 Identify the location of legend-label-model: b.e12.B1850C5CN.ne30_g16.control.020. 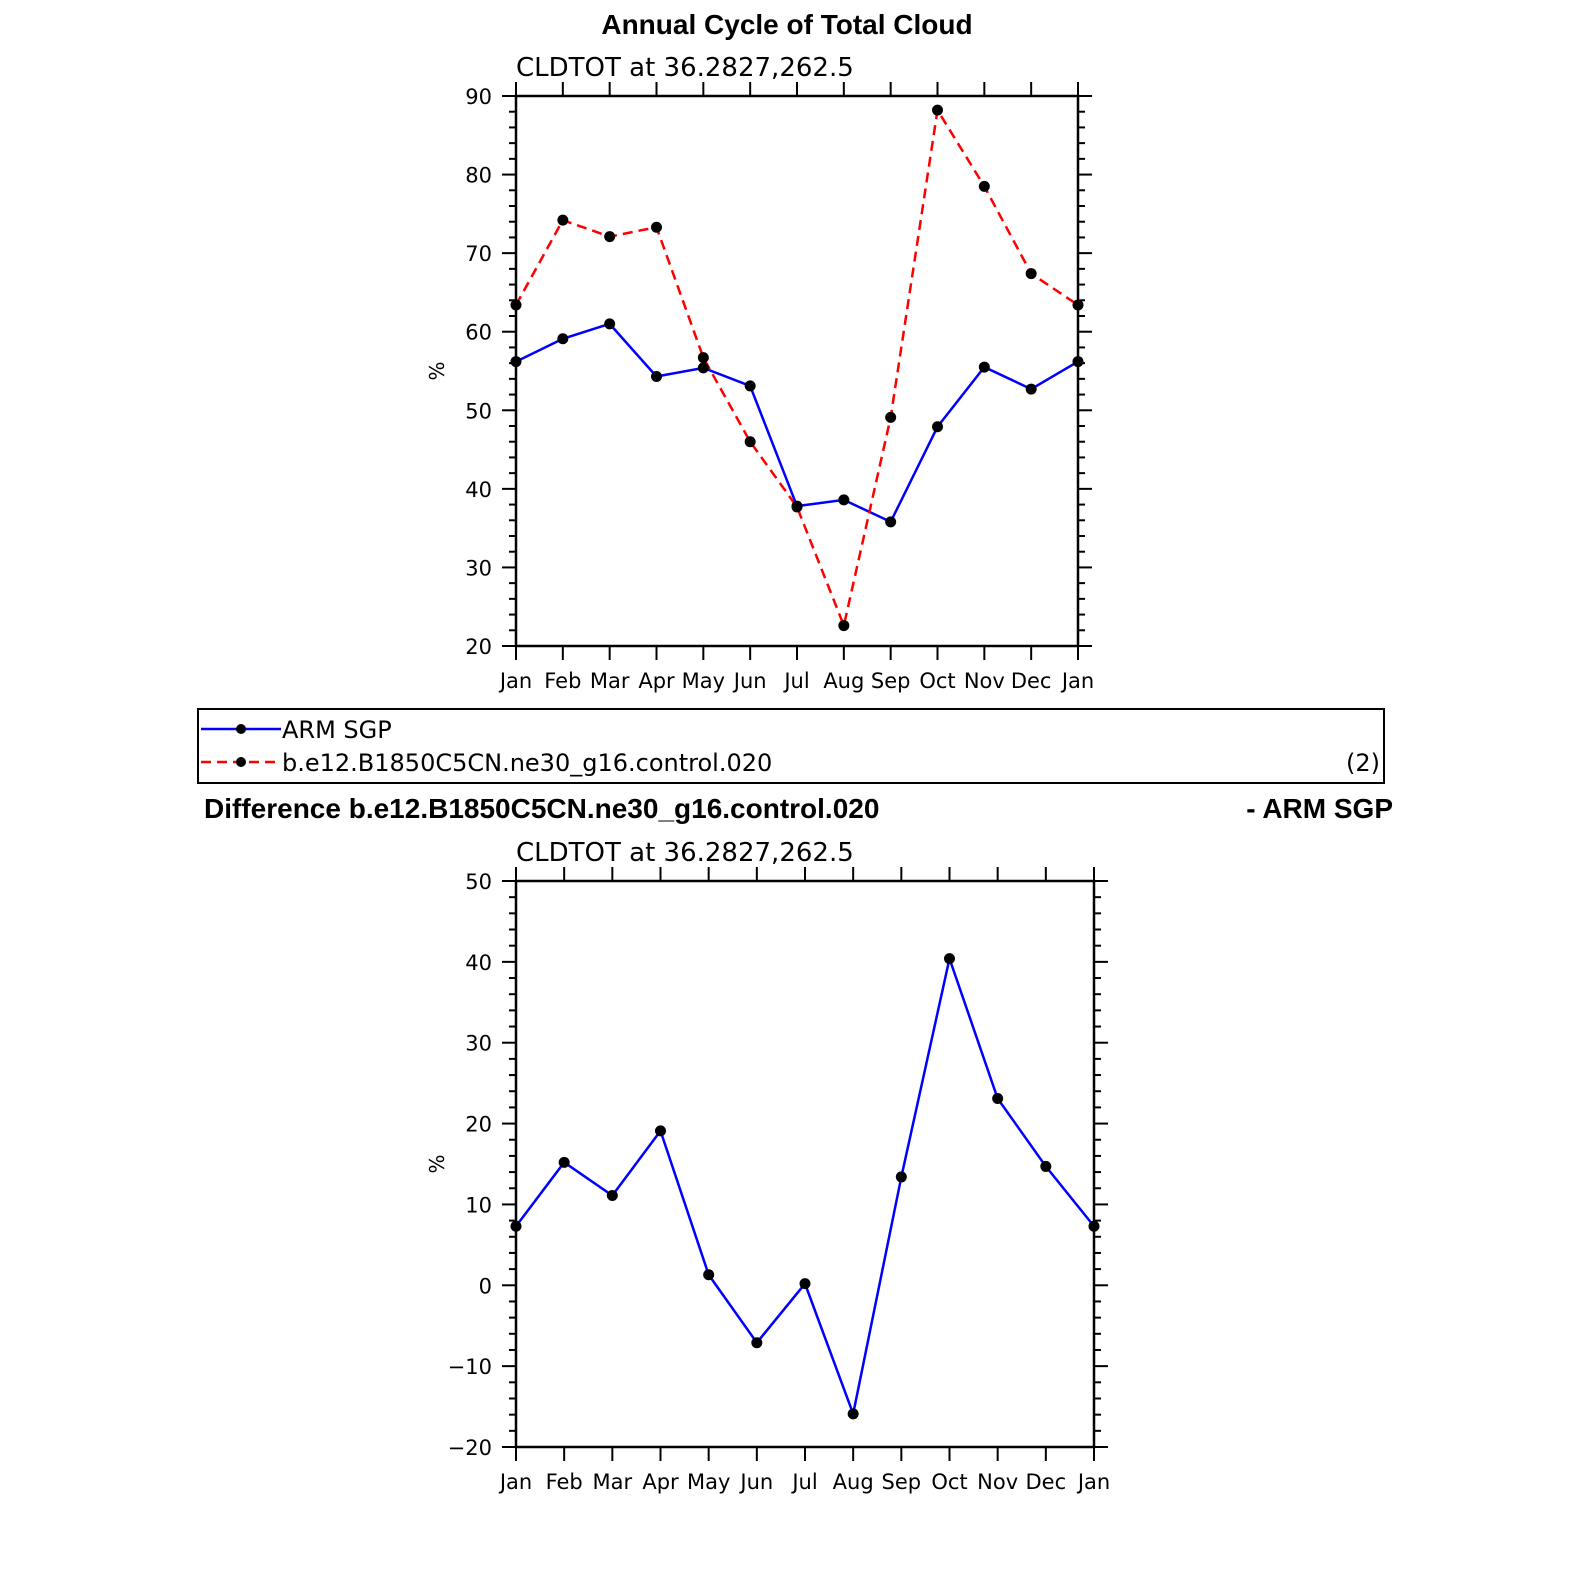
(527, 763).